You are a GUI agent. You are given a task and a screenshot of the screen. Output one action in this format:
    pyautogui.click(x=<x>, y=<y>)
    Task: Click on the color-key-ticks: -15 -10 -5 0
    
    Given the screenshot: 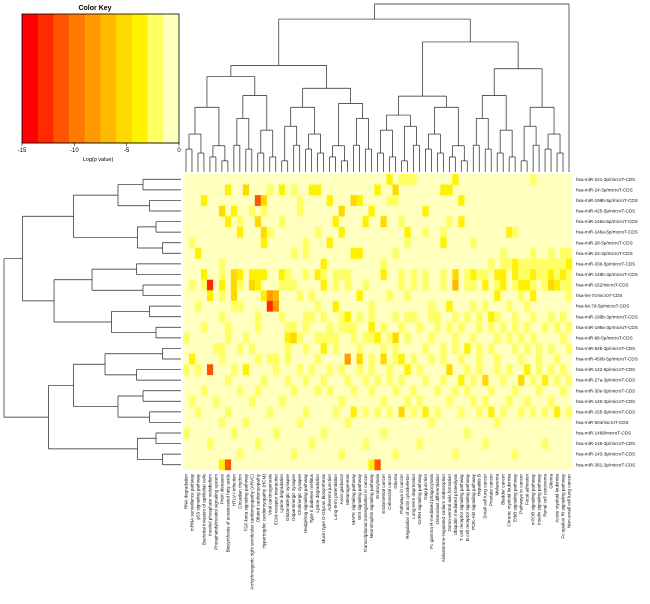 What is the action you would take?
    pyautogui.click(x=99, y=148)
    